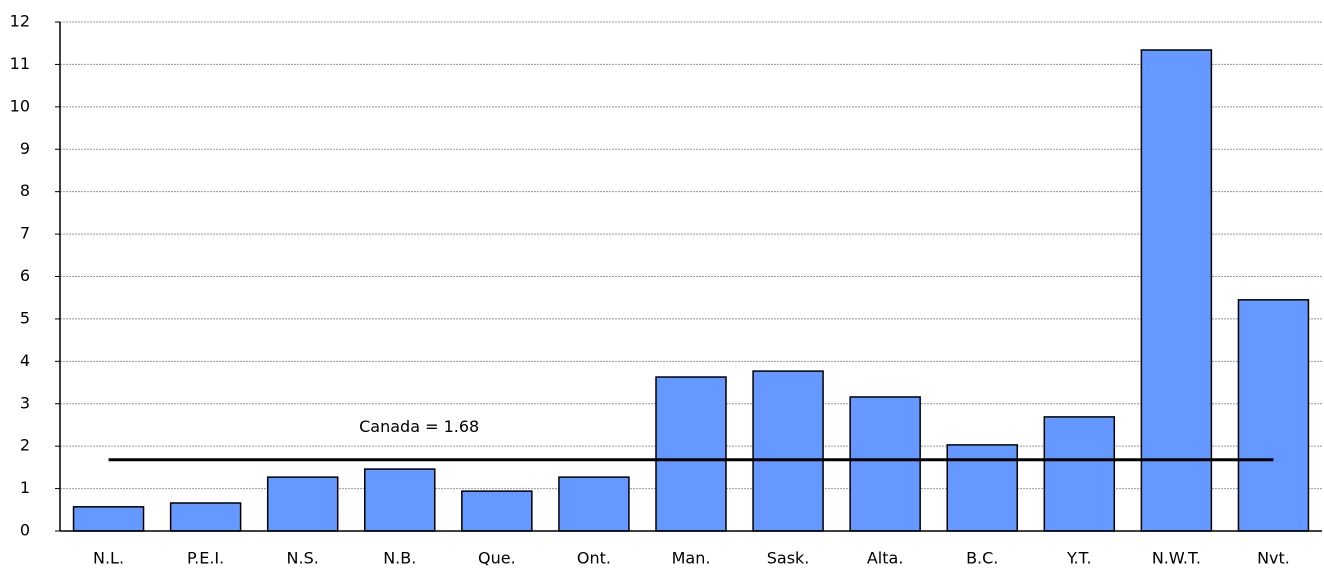 This screenshot has height=569, width=1324. I want to click on x-tick-label: Man., so click(691, 558).